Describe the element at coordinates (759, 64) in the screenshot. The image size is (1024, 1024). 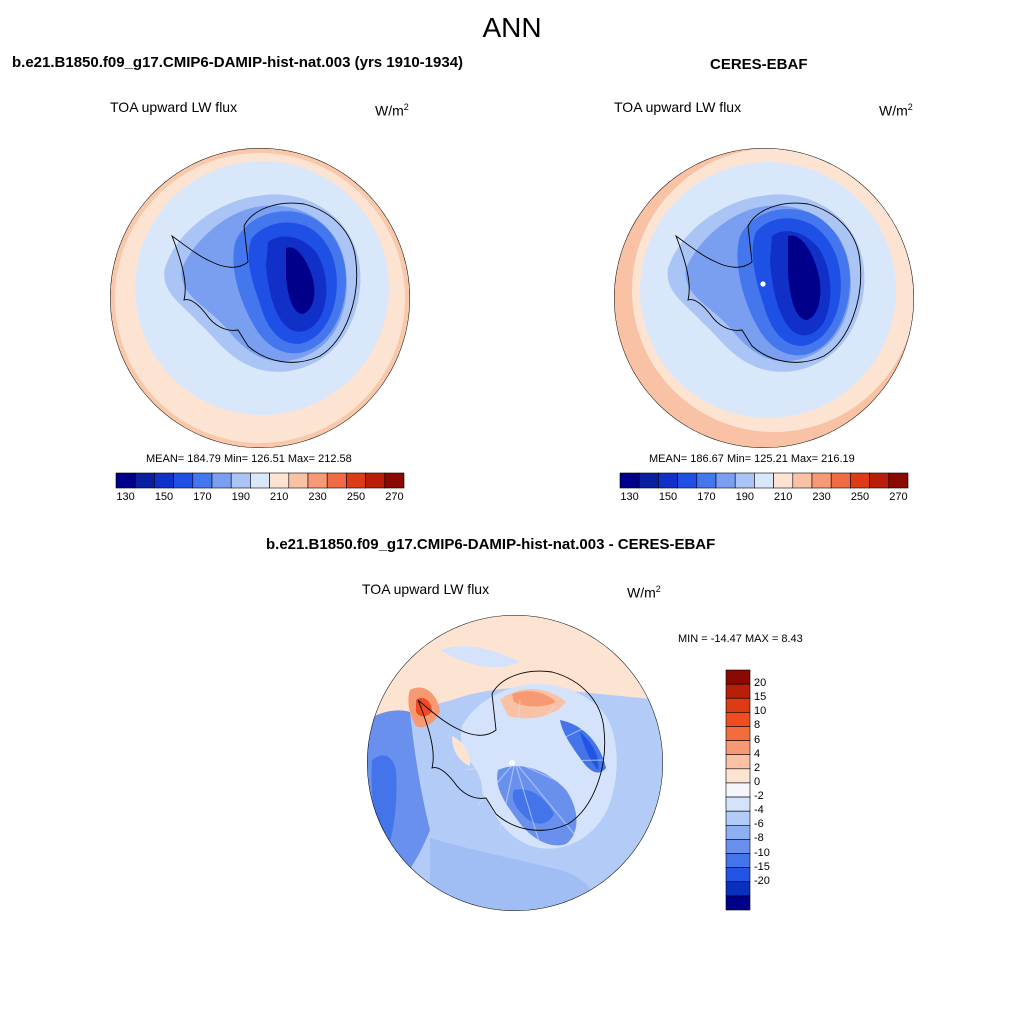
I see `panel2-title: CERES-EBAF` at that location.